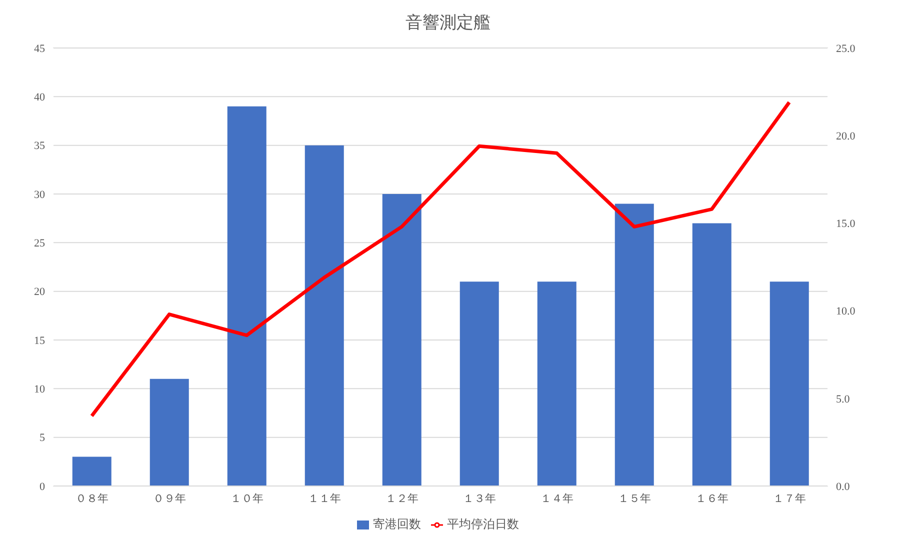  What do you see at coordinates (557, 498) in the screenshot?
I see `x-tick-label: １４年` at bounding box center [557, 498].